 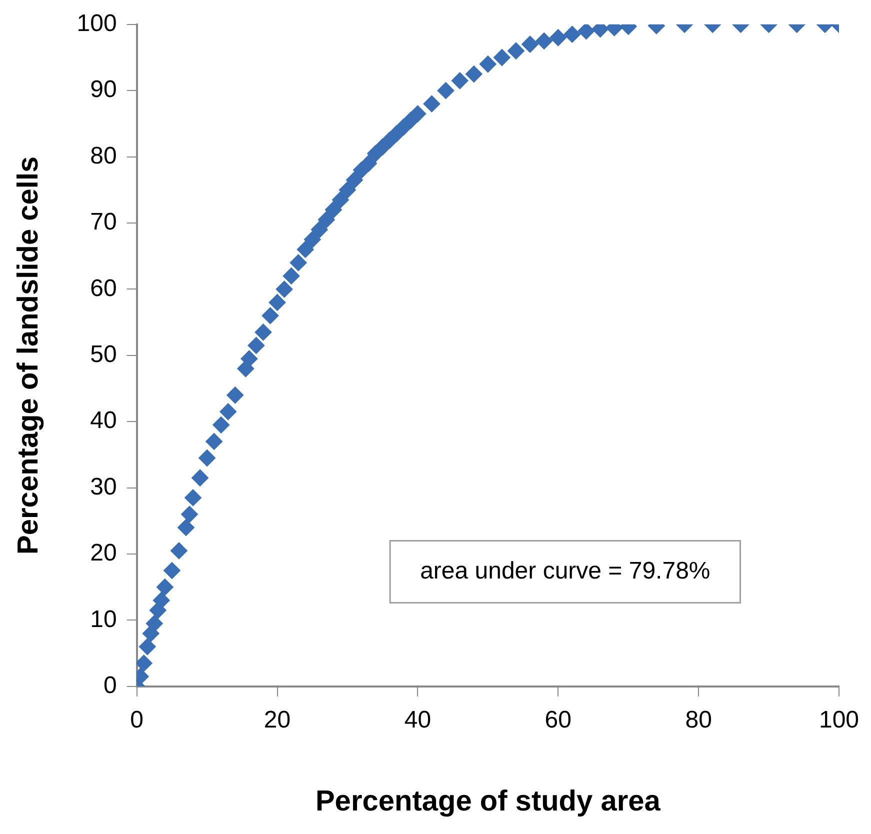 I want to click on y-tick-label: 90, so click(x=103, y=90).